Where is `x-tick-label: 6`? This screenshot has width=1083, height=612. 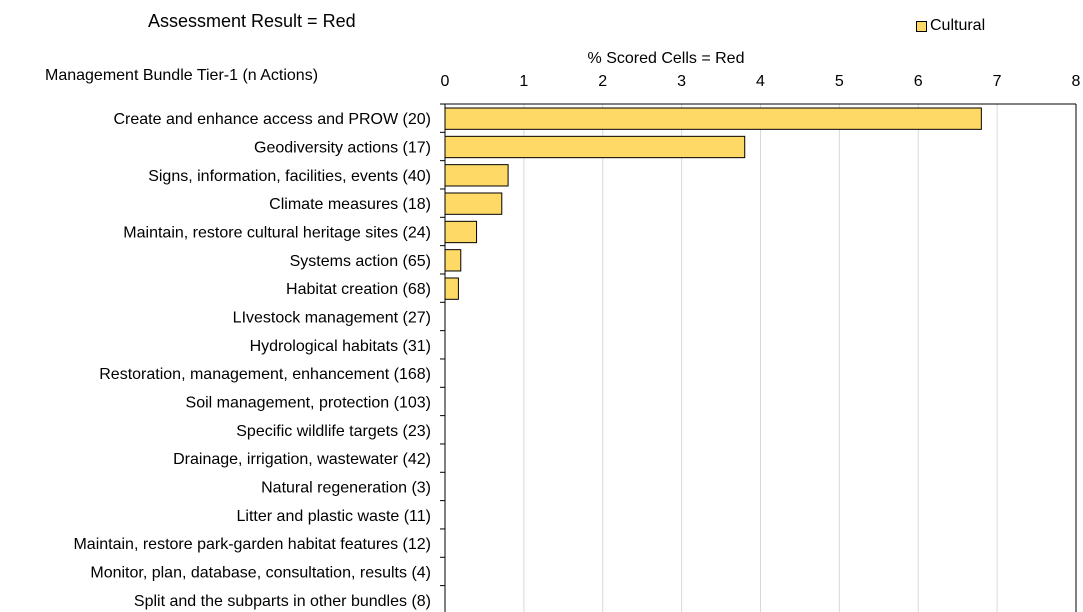
x-tick-label: 6 is located at coordinates (918, 81).